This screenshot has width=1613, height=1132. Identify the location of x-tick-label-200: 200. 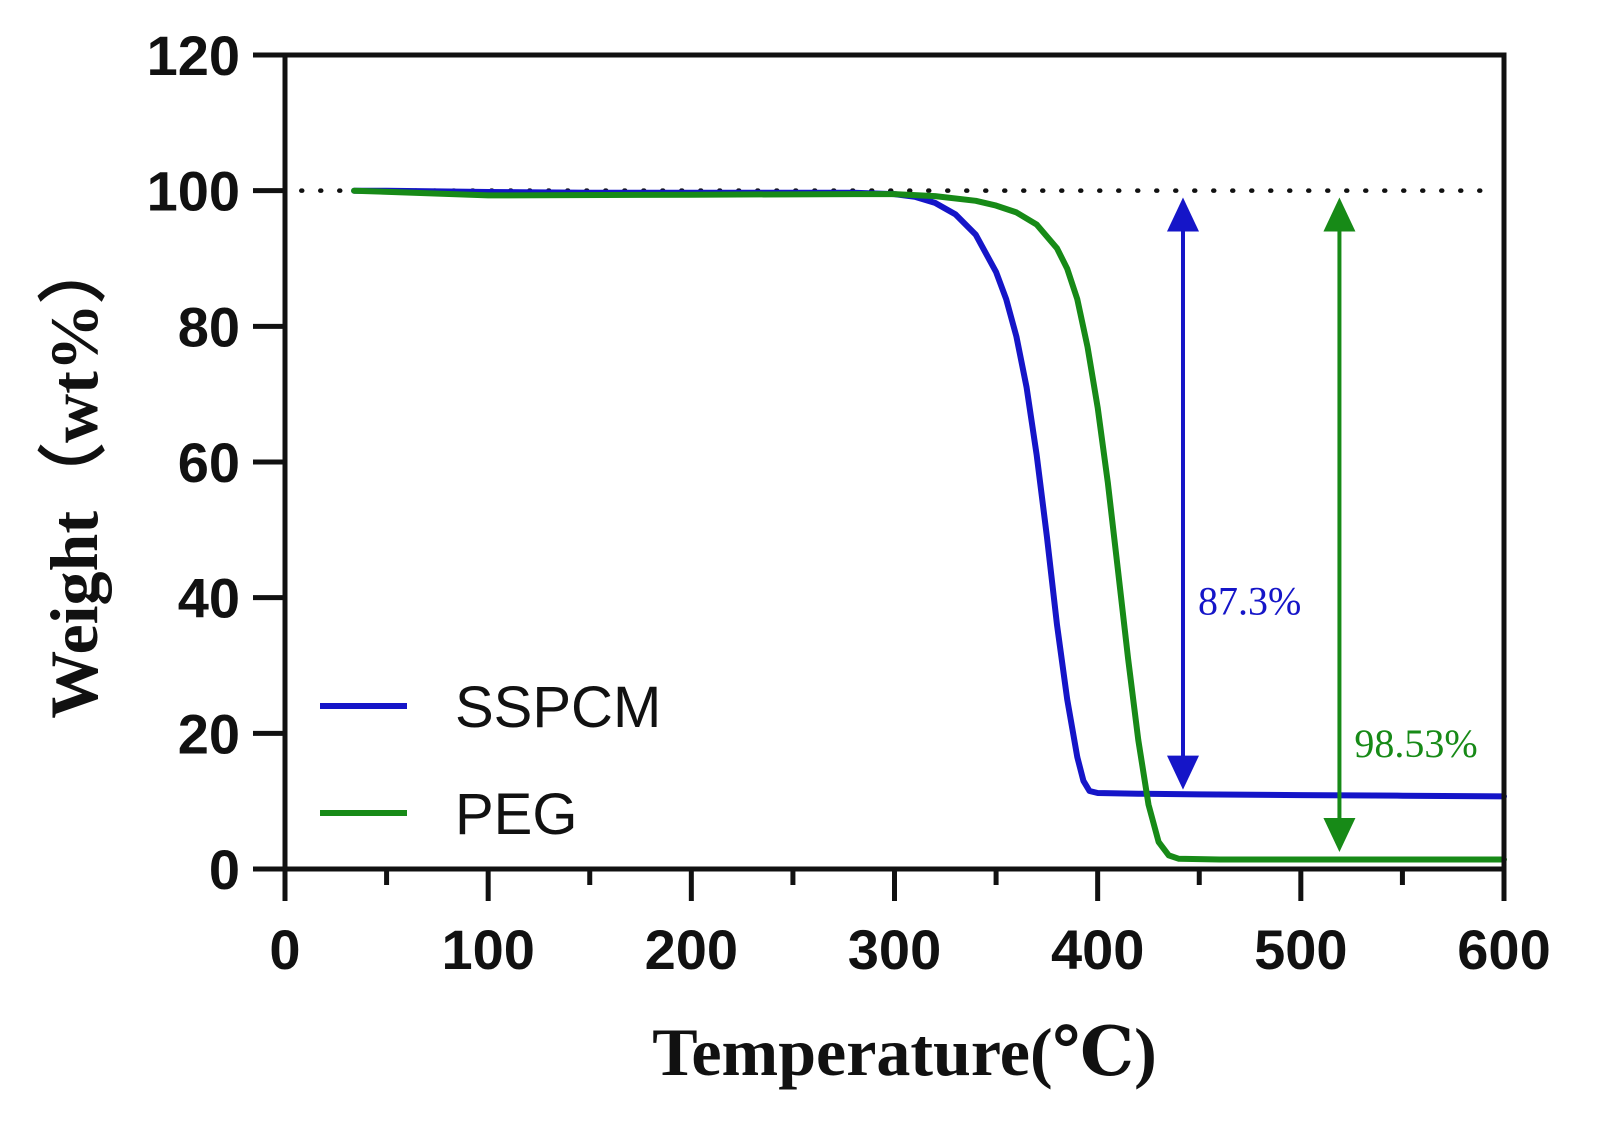
(691, 949).